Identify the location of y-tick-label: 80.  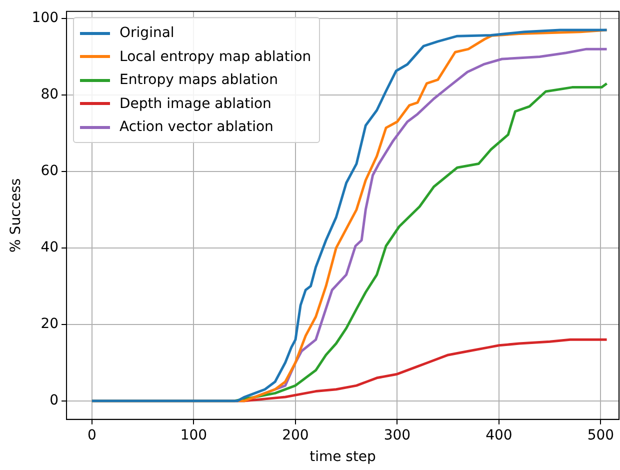
(49, 94).